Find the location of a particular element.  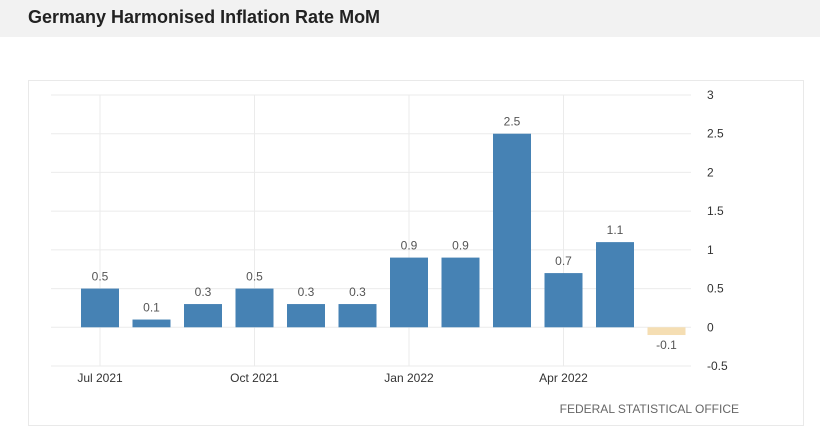

y-tick-label: 2.5 is located at coordinates (715, 134).